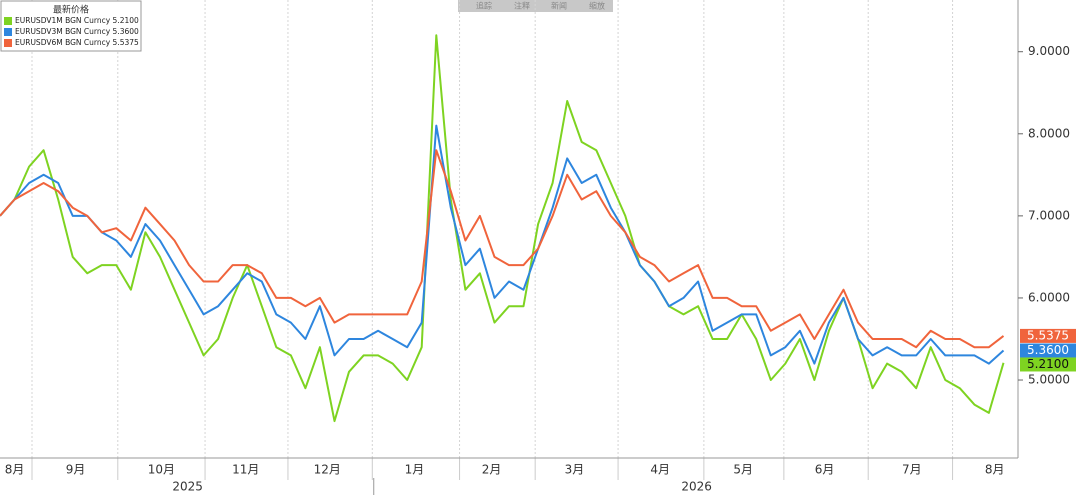 The height and width of the screenshot is (495, 1080). I want to click on y-tick-label: 9.0000, so click(1049, 51).